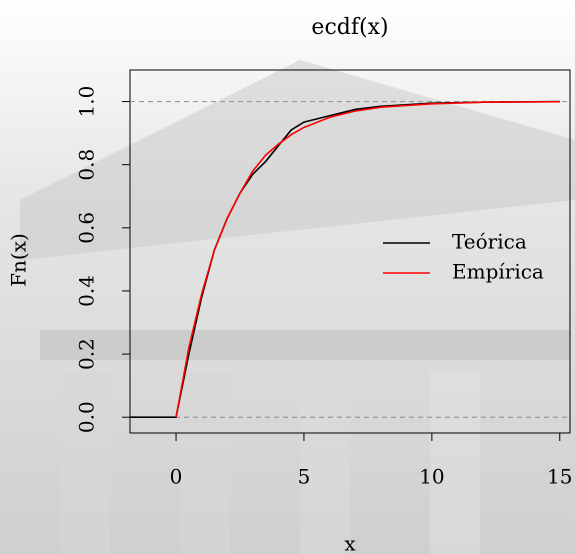  Describe the element at coordinates (87, 354) in the screenshot. I see `y-tick-label: 0.2` at that location.